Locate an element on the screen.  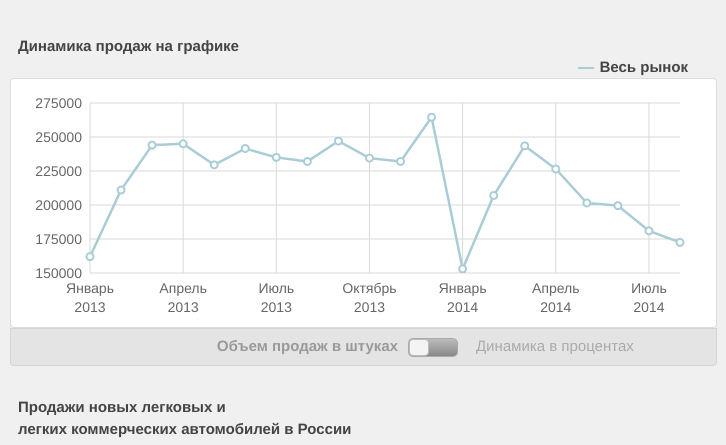
x-tick-label: Январь 2014 is located at coordinates (462, 297).